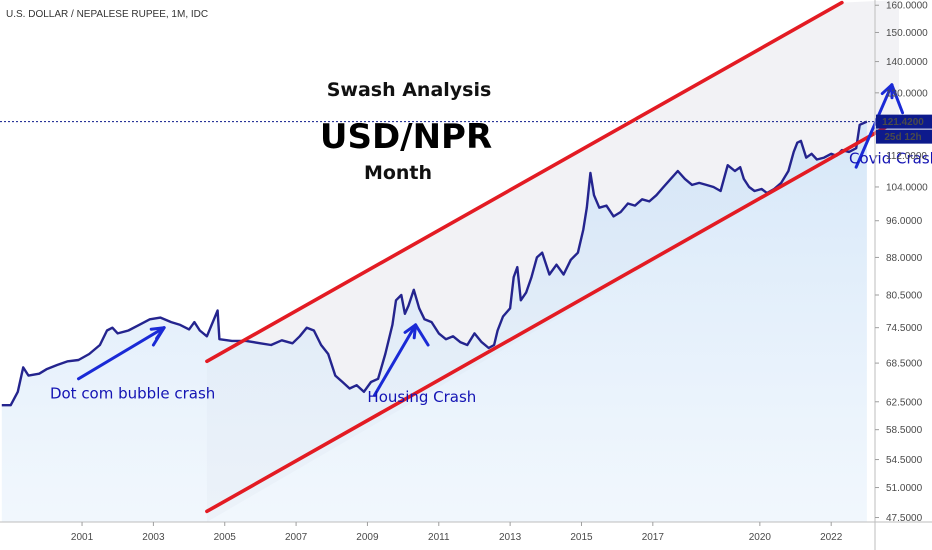 The width and height of the screenshot is (932, 550). What do you see at coordinates (406, 137) in the screenshot?
I see `chart-title: USD/NPR` at bounding box center [406, 137].